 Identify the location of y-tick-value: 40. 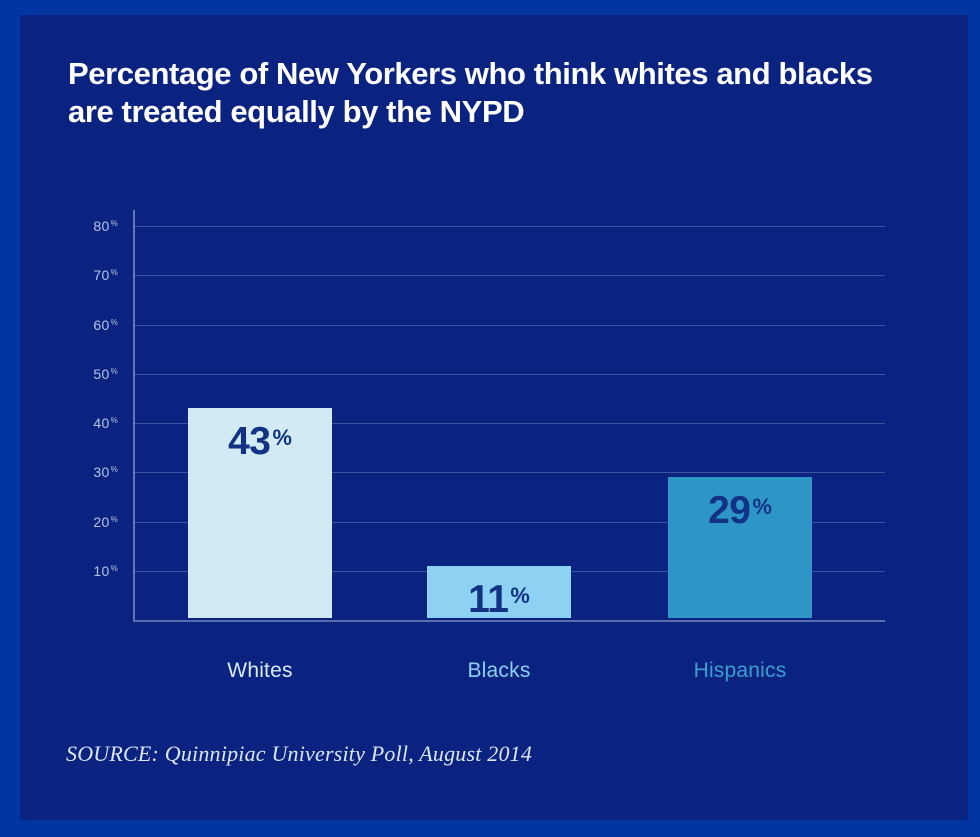
(101, 423).